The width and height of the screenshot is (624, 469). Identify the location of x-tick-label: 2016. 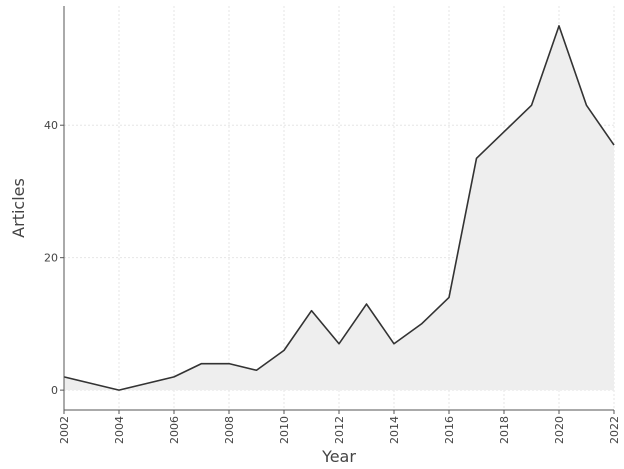
(449, 430).